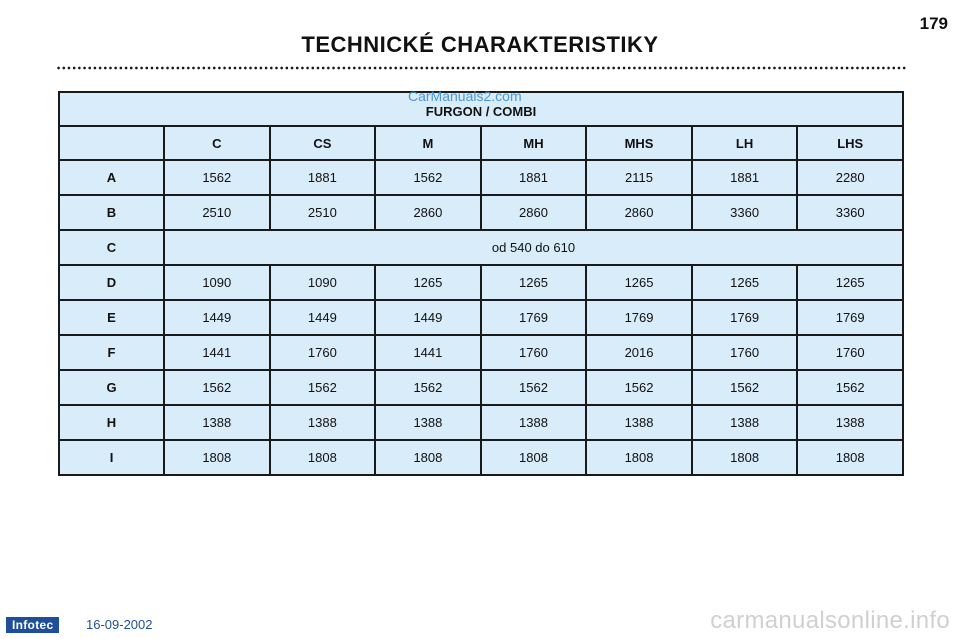  I want to click on column-header: C, so click(217, 143).